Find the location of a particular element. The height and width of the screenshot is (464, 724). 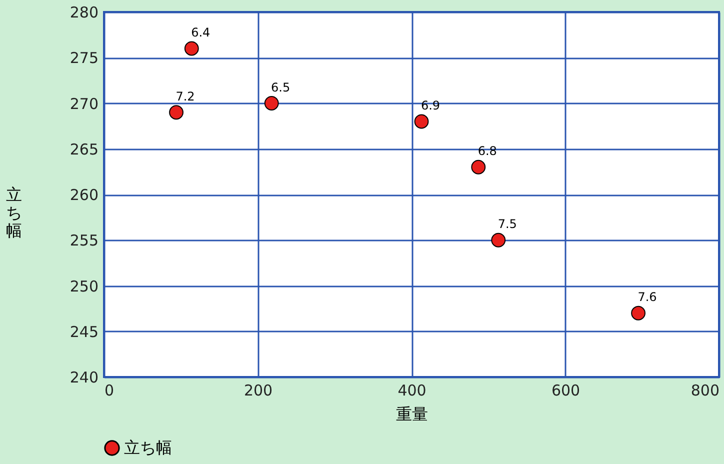

y-tick-label: 240 is located at coordinates (84, 377).